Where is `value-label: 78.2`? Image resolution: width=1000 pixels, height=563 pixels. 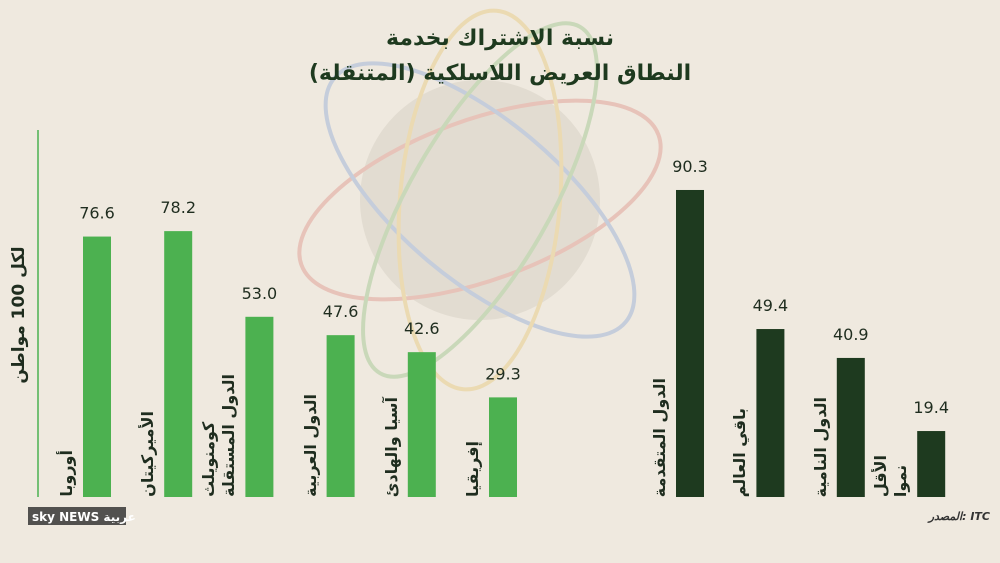 value-label: 78.2 is located at coordinates (178, 207).